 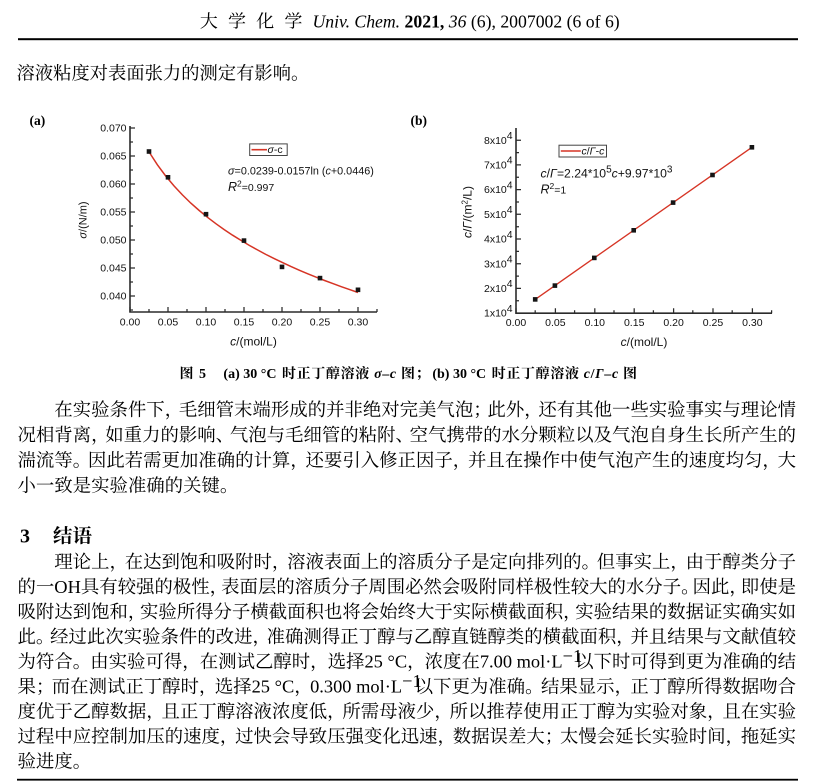 What do you see at coordinates (495, 289) in the screenshot?
I see `svg-text: 2x10` at bounding box center [495, 289].